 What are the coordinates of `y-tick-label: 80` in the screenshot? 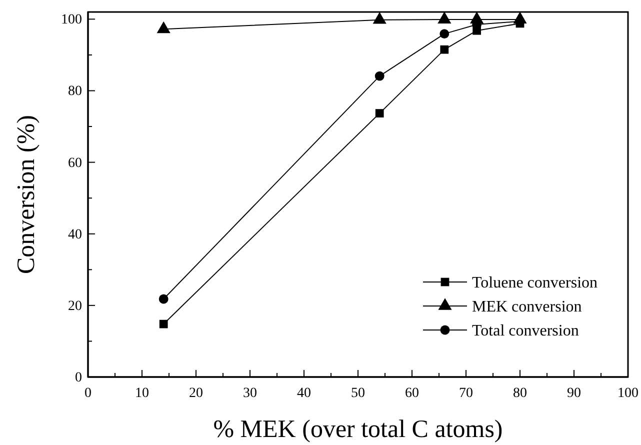 It's located at (75, 92).